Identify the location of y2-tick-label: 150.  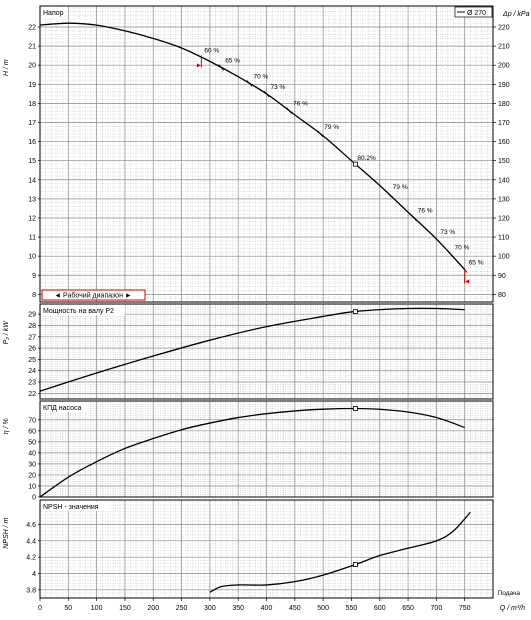
(504, 161).